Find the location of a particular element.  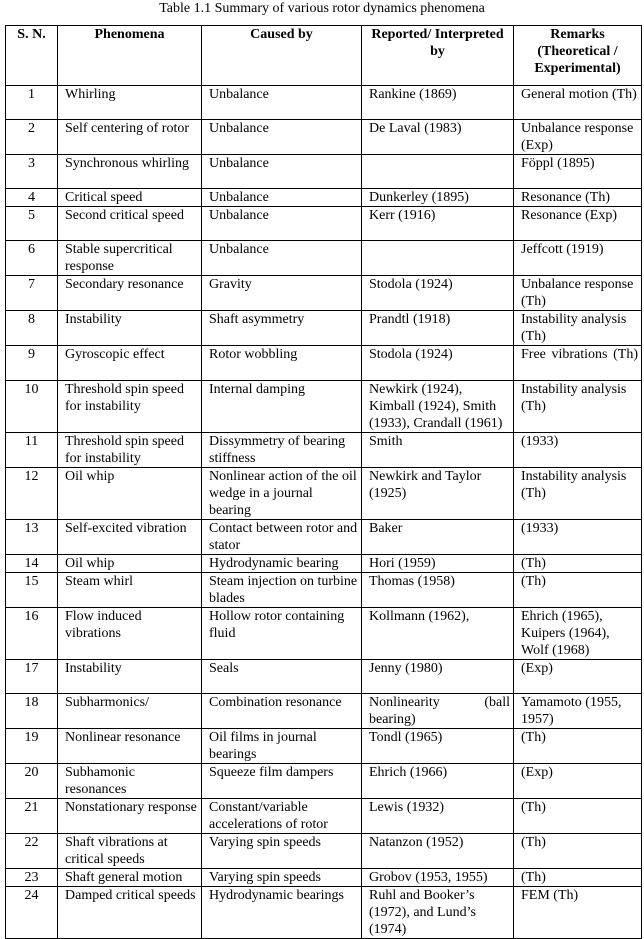

cell-caused-by: Seals is located at coordinates (281, 676).